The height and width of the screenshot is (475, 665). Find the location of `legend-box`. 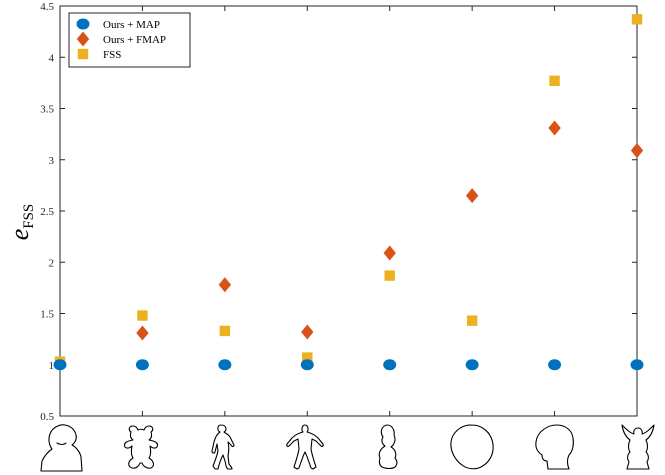

legend-box is located at coordinates (129, 40).